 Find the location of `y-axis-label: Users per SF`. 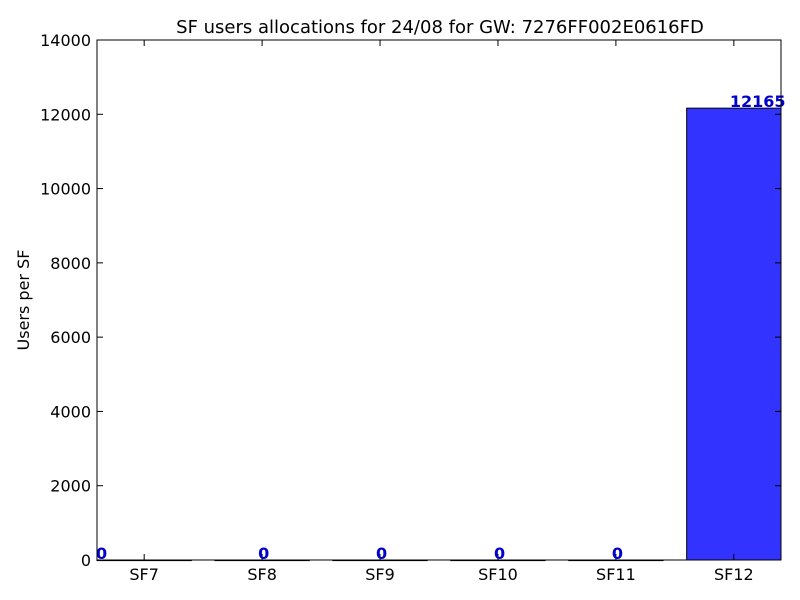

y-axis-label: Users per SF is located at coordinates (23, 300).